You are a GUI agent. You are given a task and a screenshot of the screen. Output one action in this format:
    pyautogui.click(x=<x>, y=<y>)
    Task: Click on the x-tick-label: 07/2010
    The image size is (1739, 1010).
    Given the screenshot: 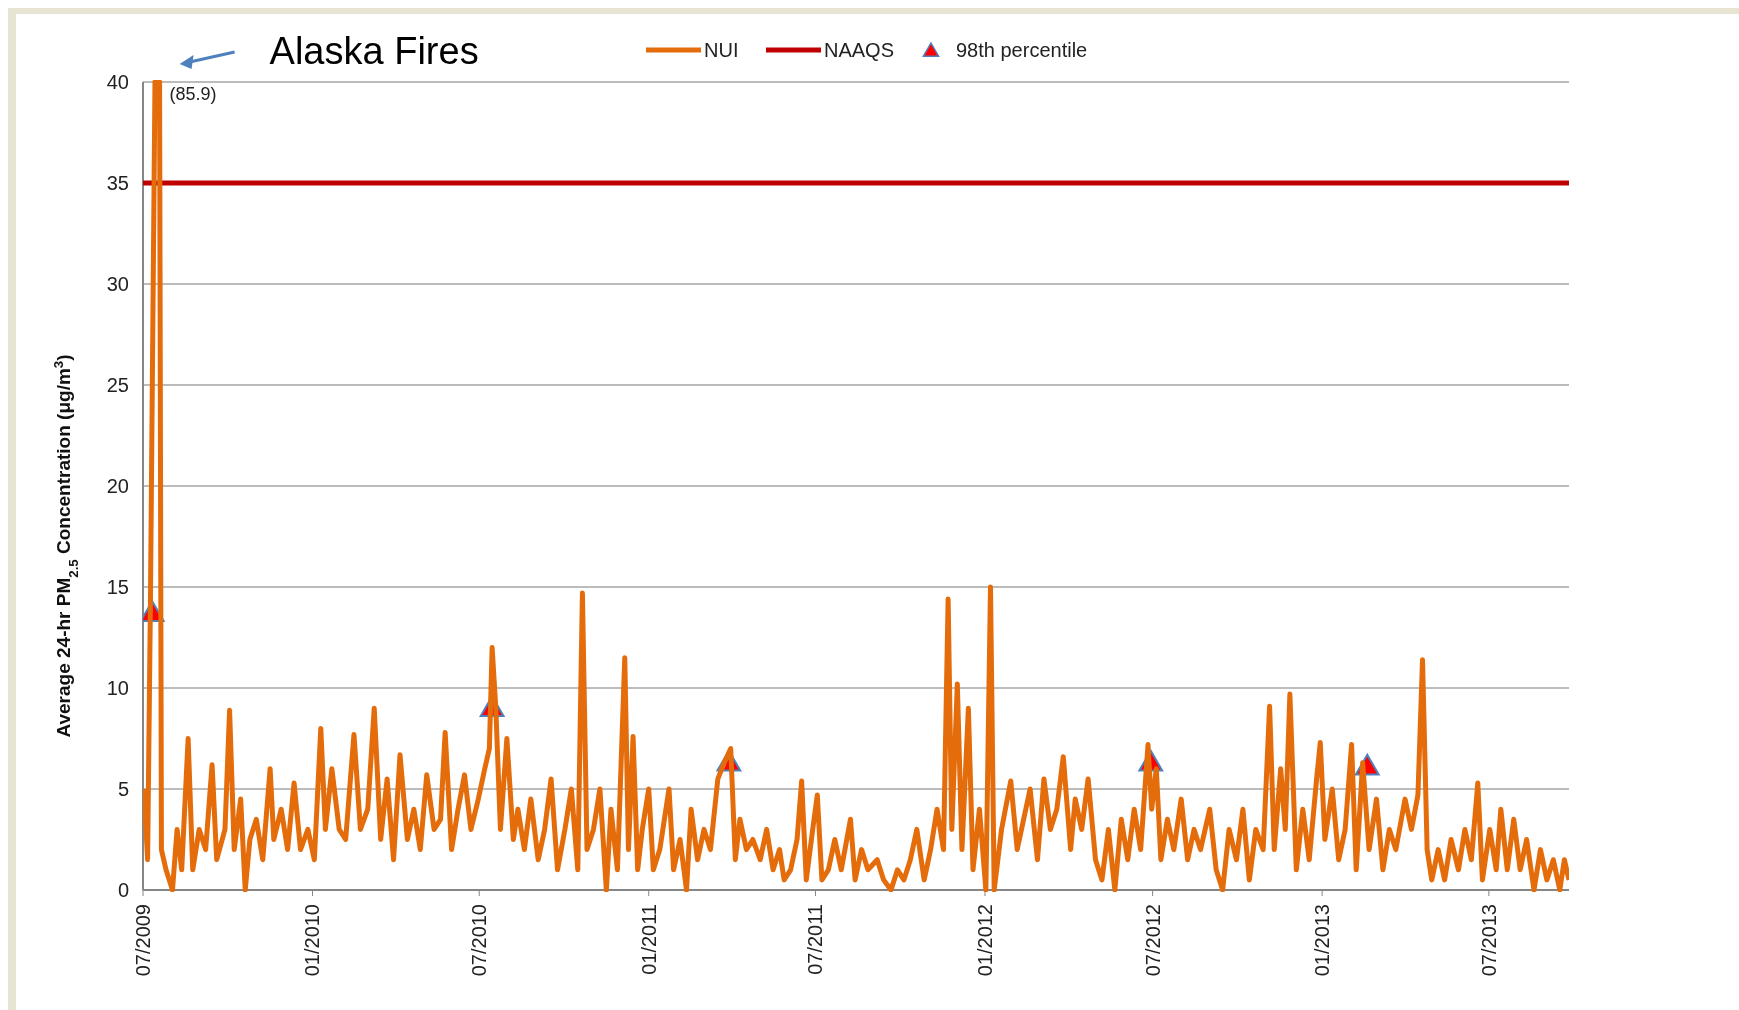 What is the action you would take?
    pyautogui.click(x=479, y=940)
    